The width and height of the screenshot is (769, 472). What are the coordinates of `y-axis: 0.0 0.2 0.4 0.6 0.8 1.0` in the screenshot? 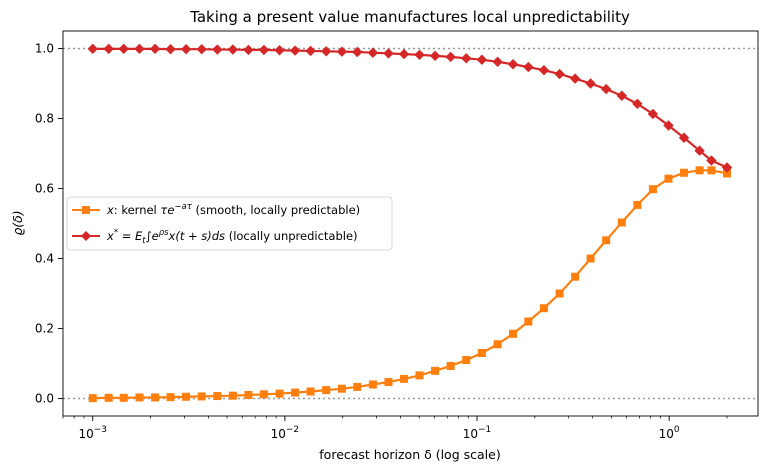 It's located at (49, 224).